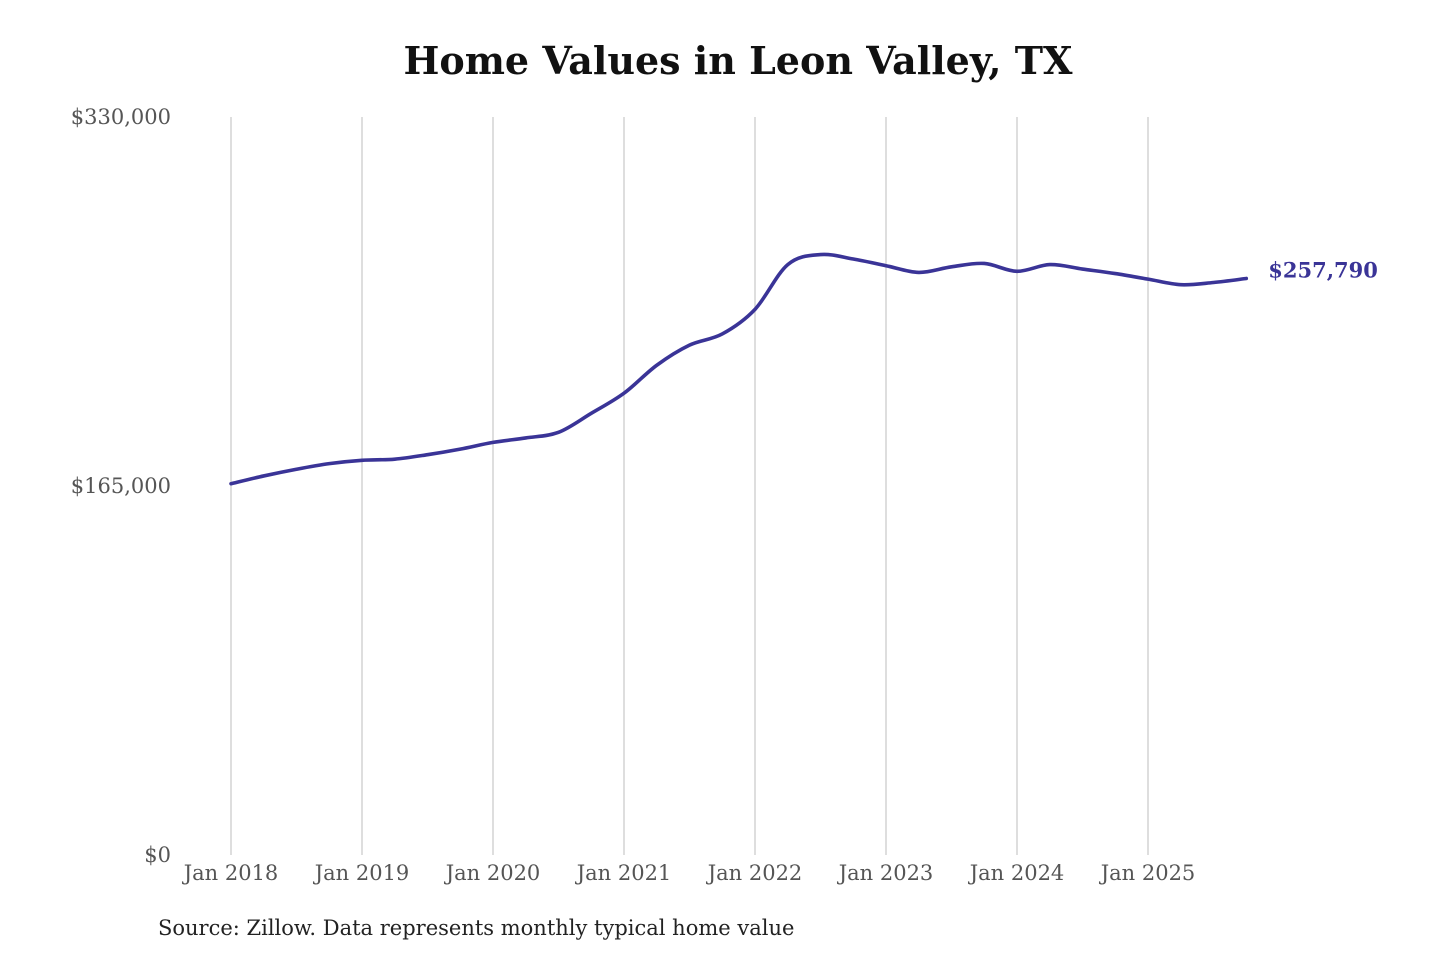  I want to click on y-tick-label: $0, so click(157, 855).